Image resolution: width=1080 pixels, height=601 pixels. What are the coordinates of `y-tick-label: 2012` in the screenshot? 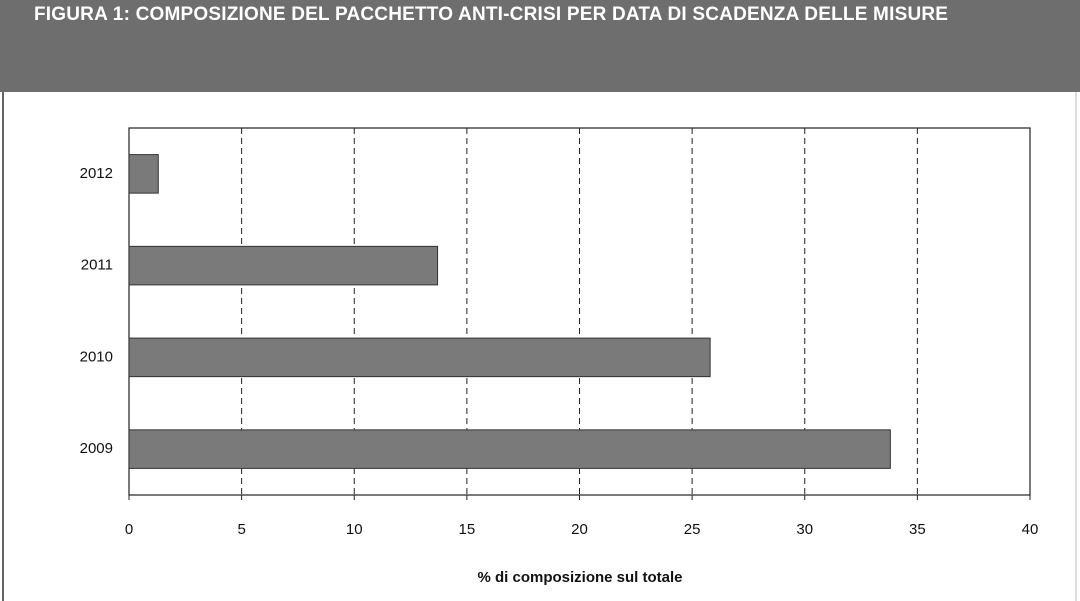 It's located at (96, 173).